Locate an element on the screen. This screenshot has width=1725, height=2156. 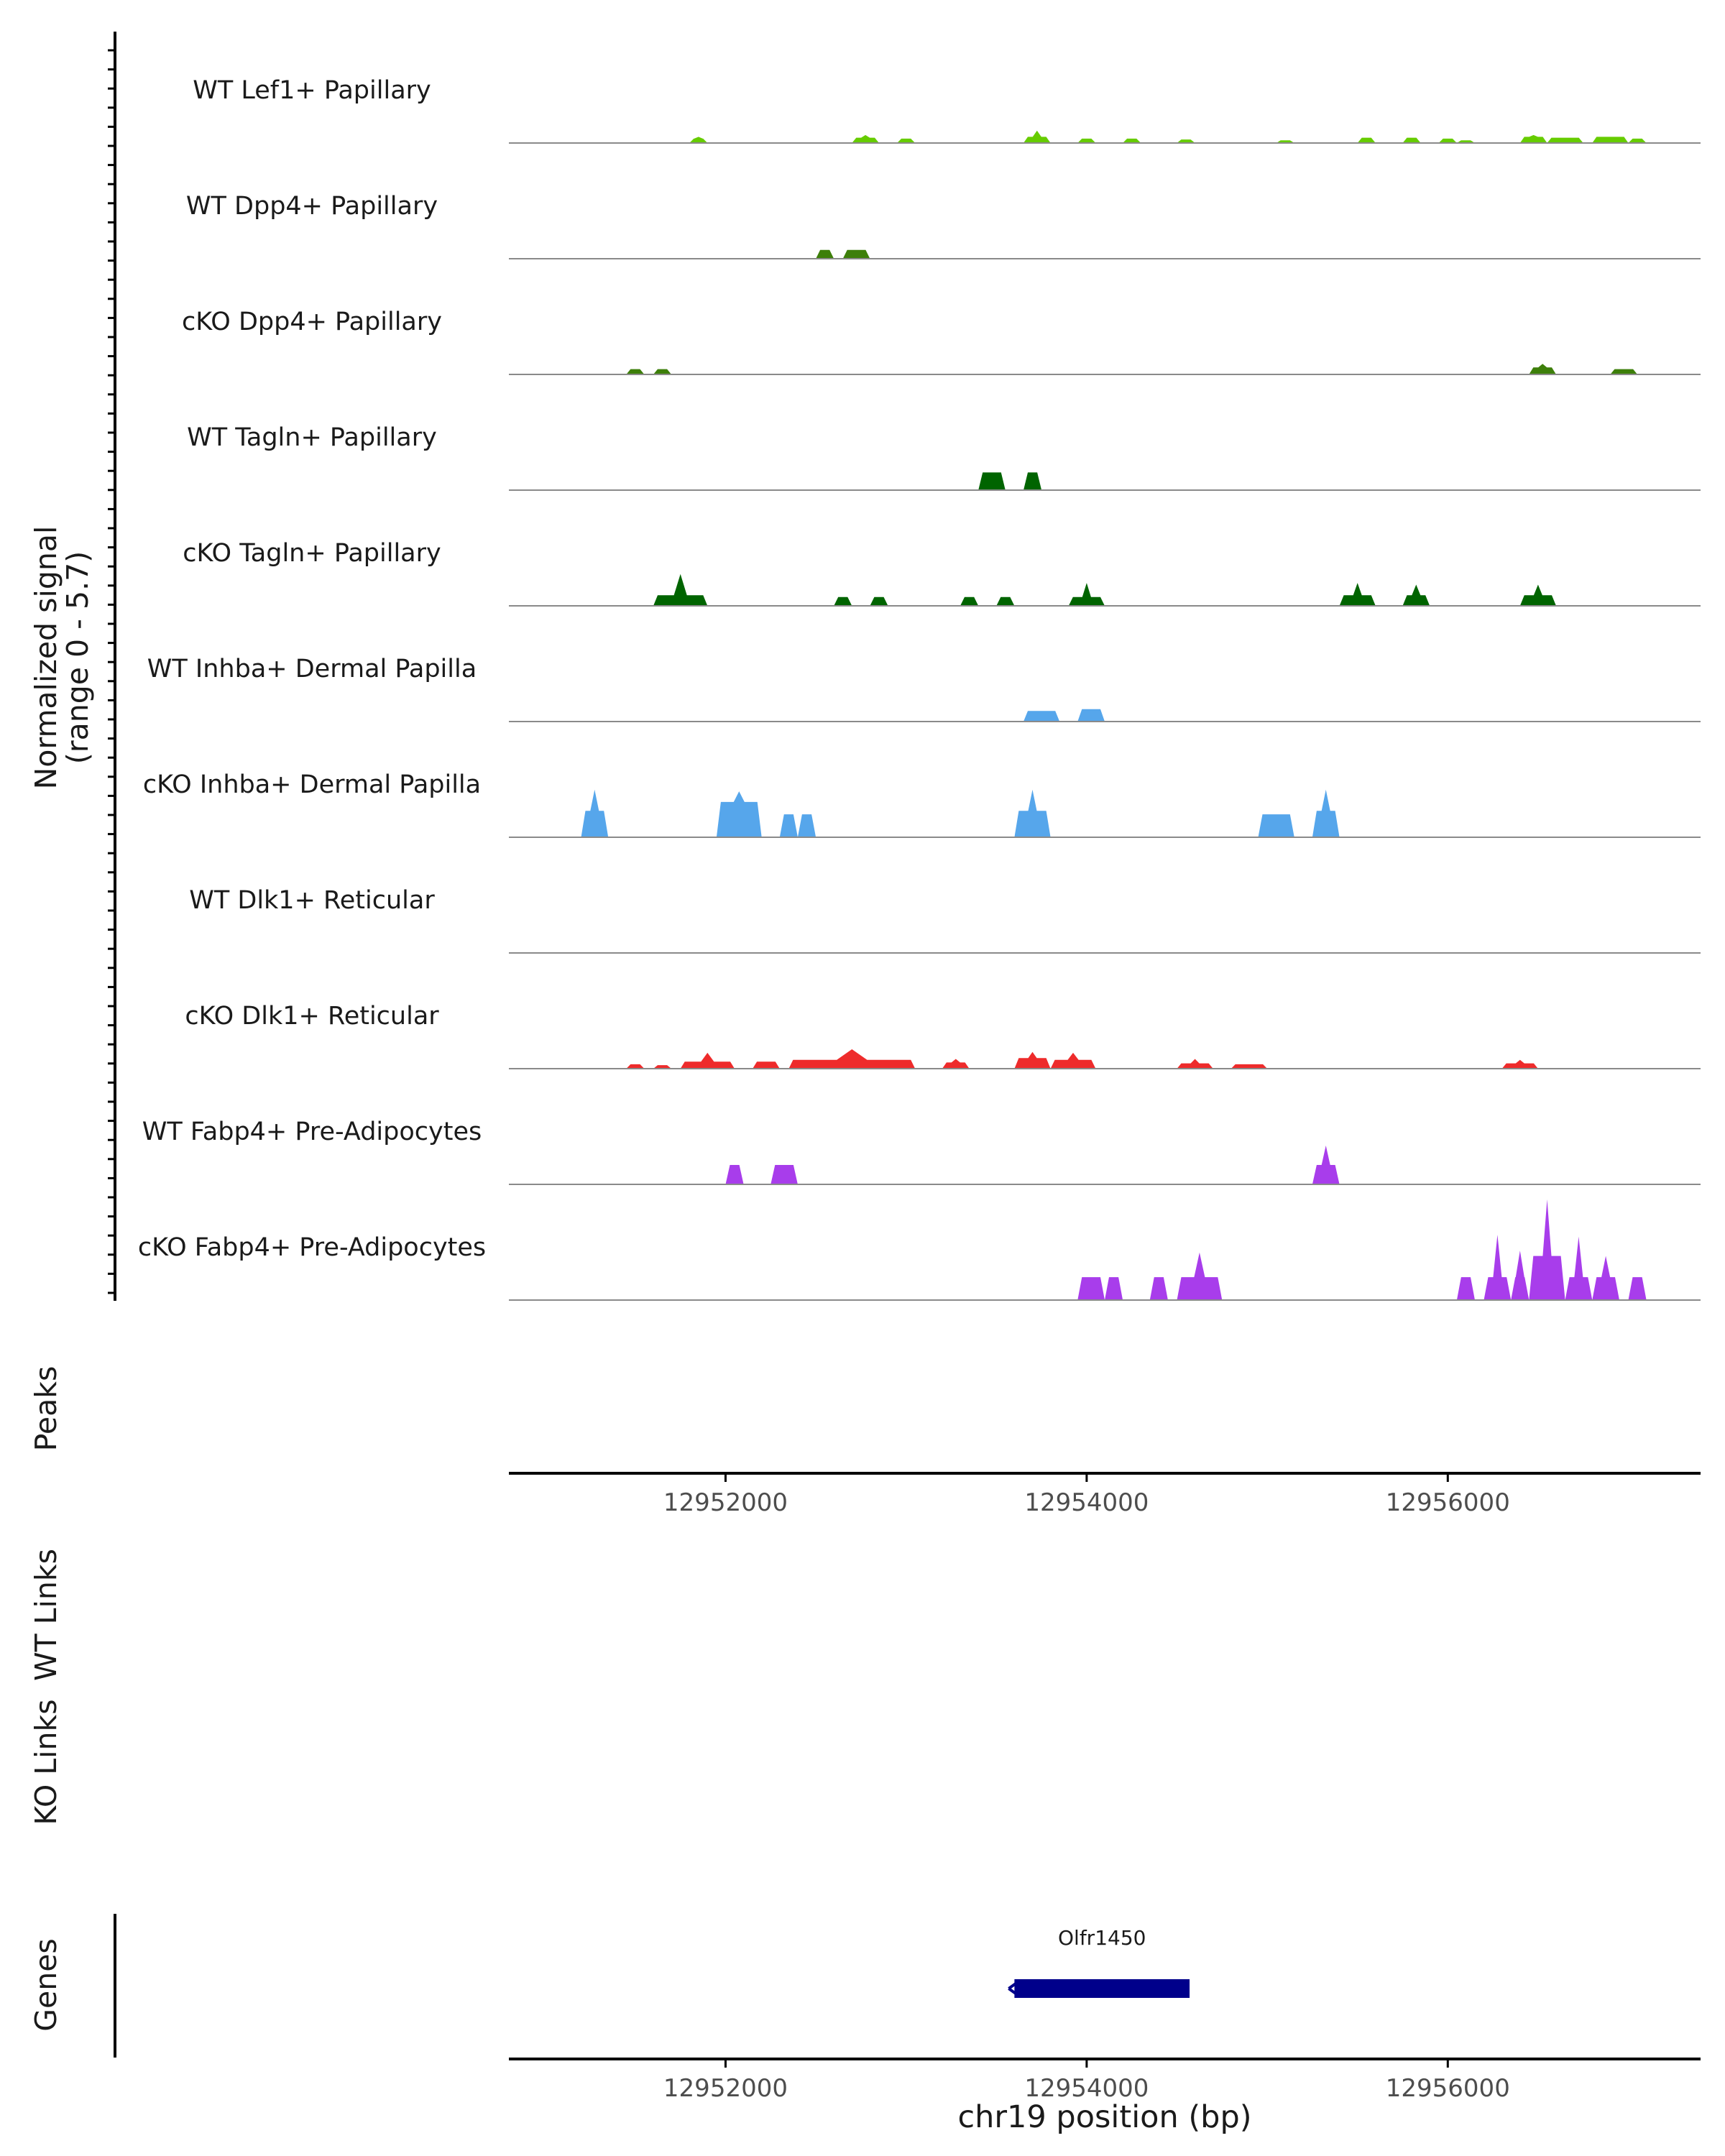
coverage-track: WT Dpp4+ Papillary is located at coordinates (943, 225).